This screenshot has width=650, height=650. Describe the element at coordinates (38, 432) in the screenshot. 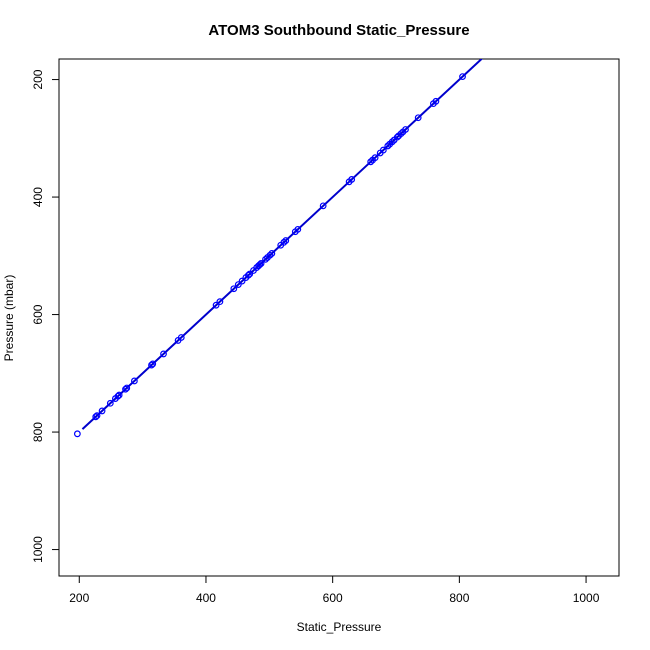

I see `y-tick-label: 800` at that location.